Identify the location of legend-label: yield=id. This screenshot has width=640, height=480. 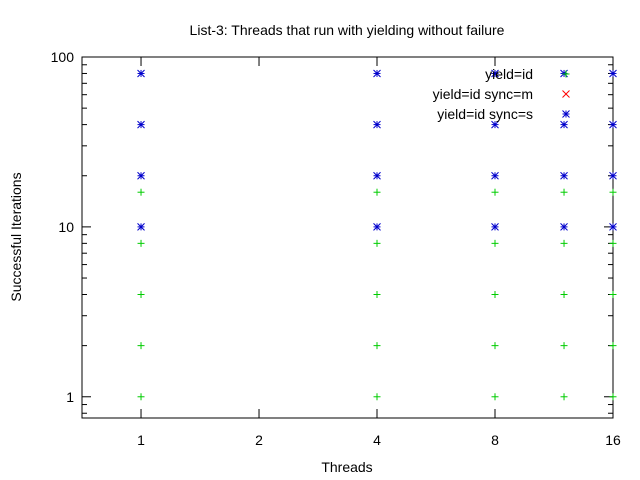
(509, 74).